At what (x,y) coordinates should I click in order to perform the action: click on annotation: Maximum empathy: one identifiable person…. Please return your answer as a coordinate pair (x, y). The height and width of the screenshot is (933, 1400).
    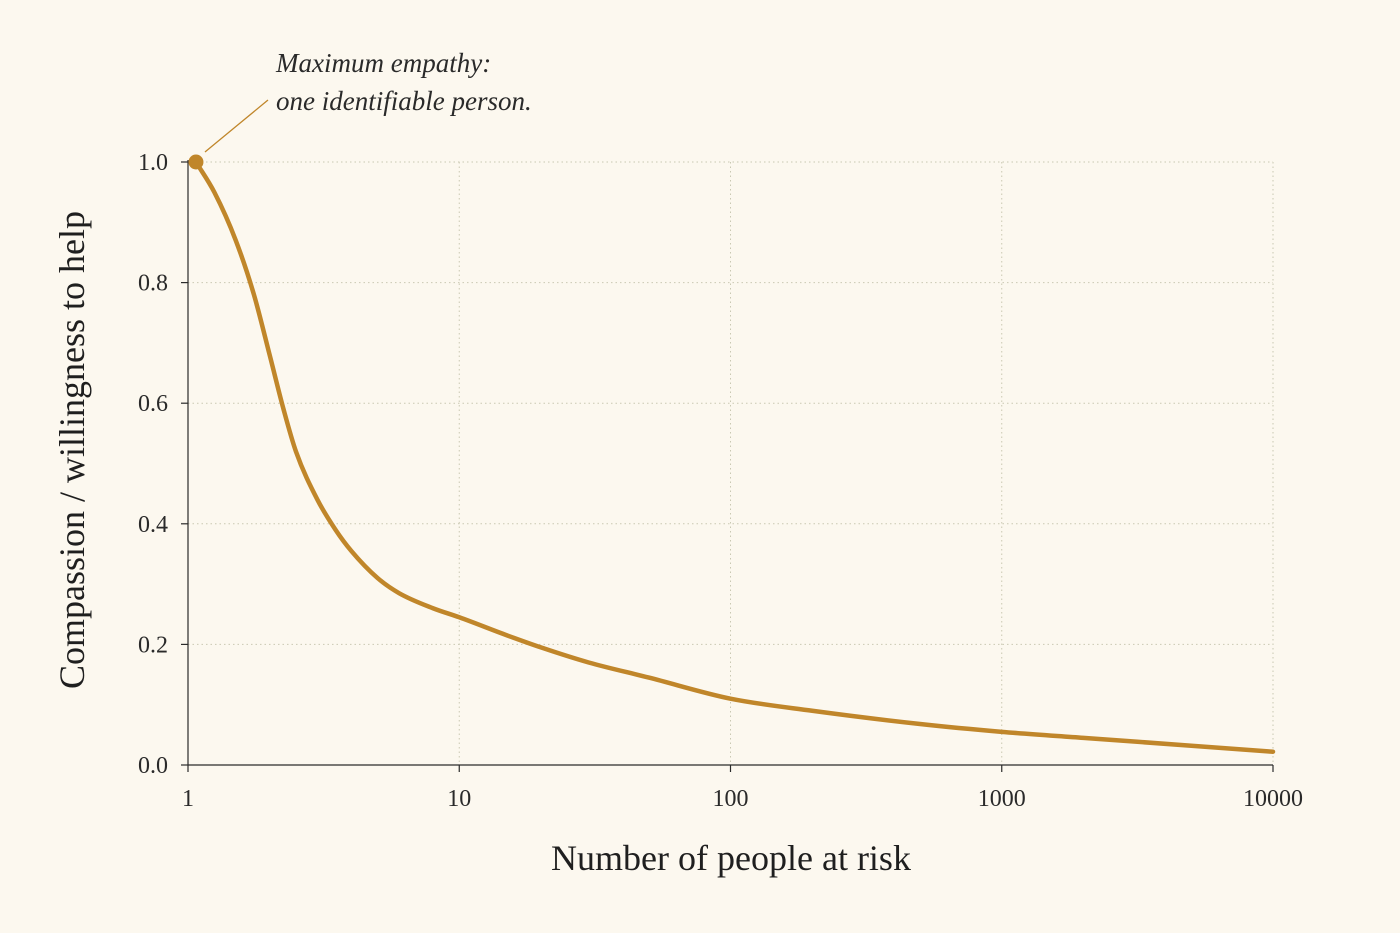
    Looking at the image, I should click on (360, 109).